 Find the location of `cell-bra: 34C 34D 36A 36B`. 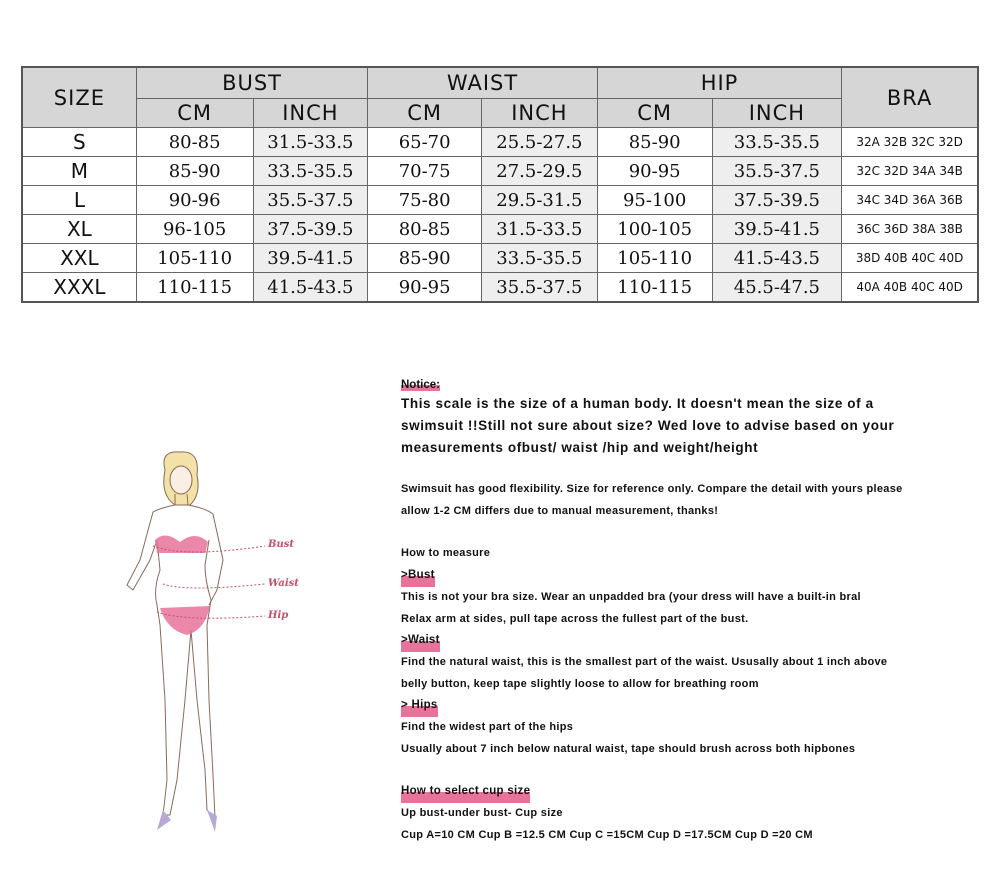

cell-bra: 34C 34D 36A 36B is located at coordinates (910, 200).